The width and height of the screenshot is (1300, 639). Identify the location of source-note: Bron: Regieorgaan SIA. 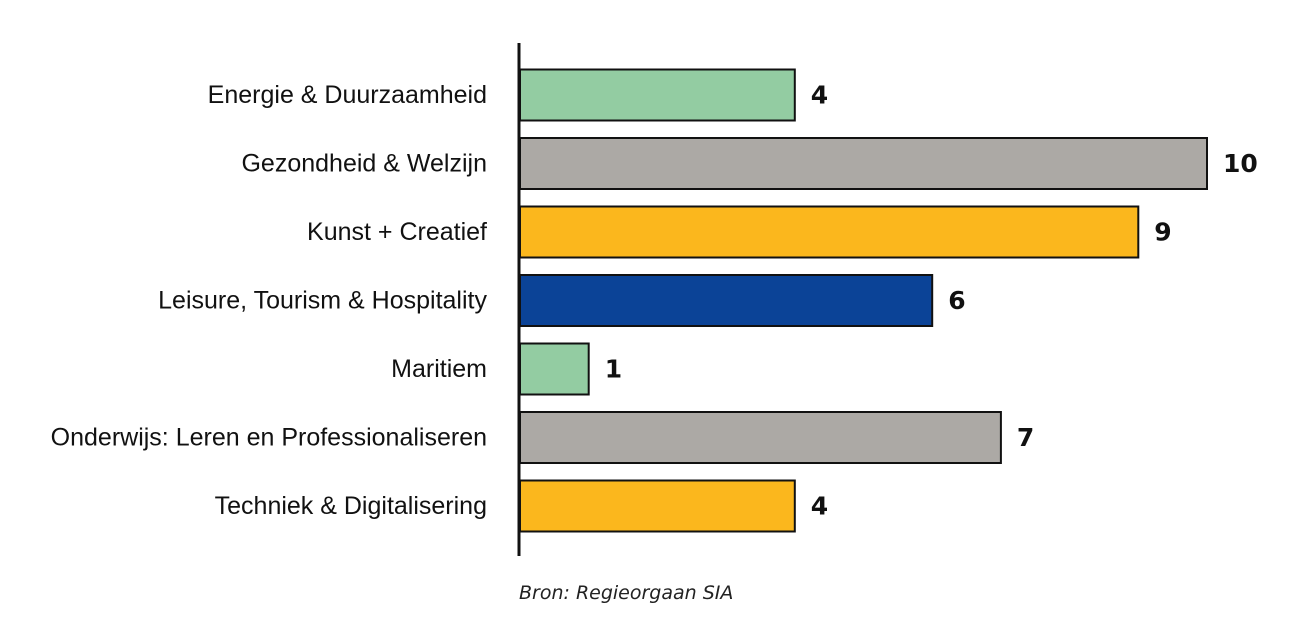
(626, 593).